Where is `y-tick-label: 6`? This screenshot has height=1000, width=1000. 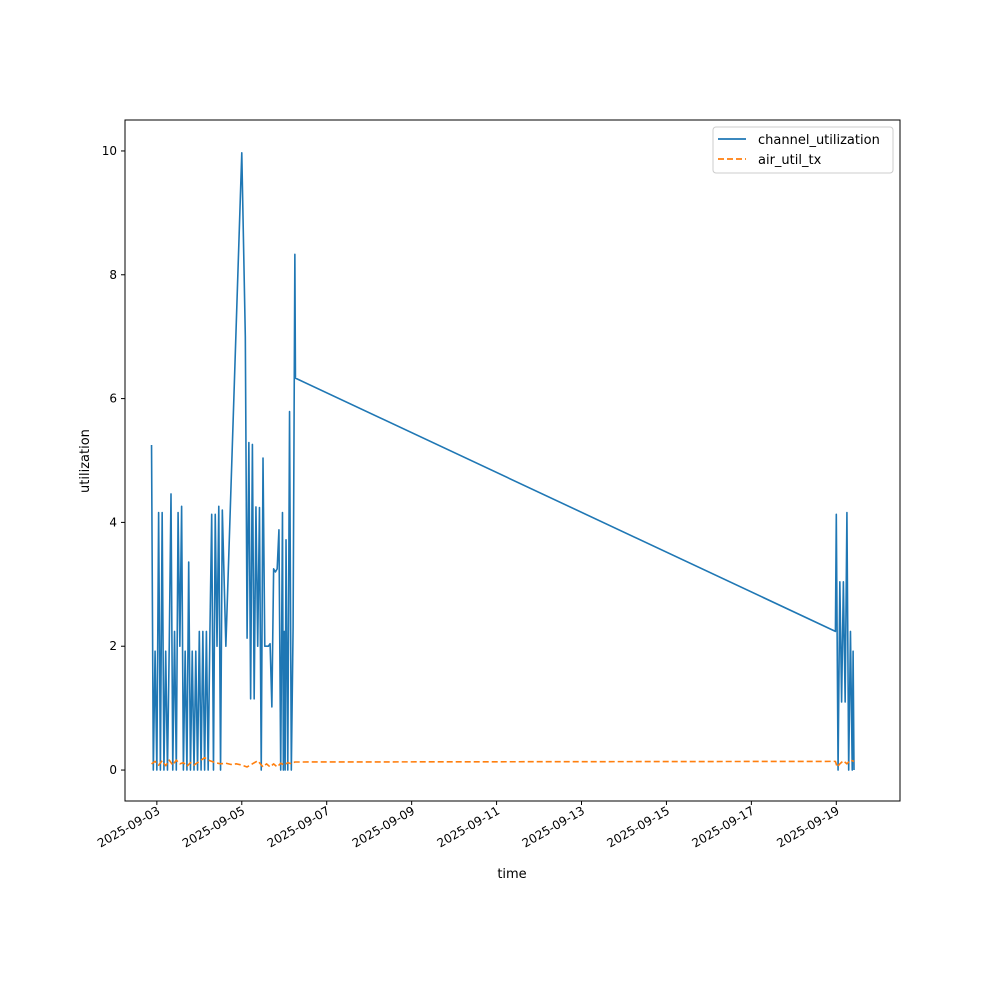
y-tick-label: 6 is located at coordinates (113, 399).